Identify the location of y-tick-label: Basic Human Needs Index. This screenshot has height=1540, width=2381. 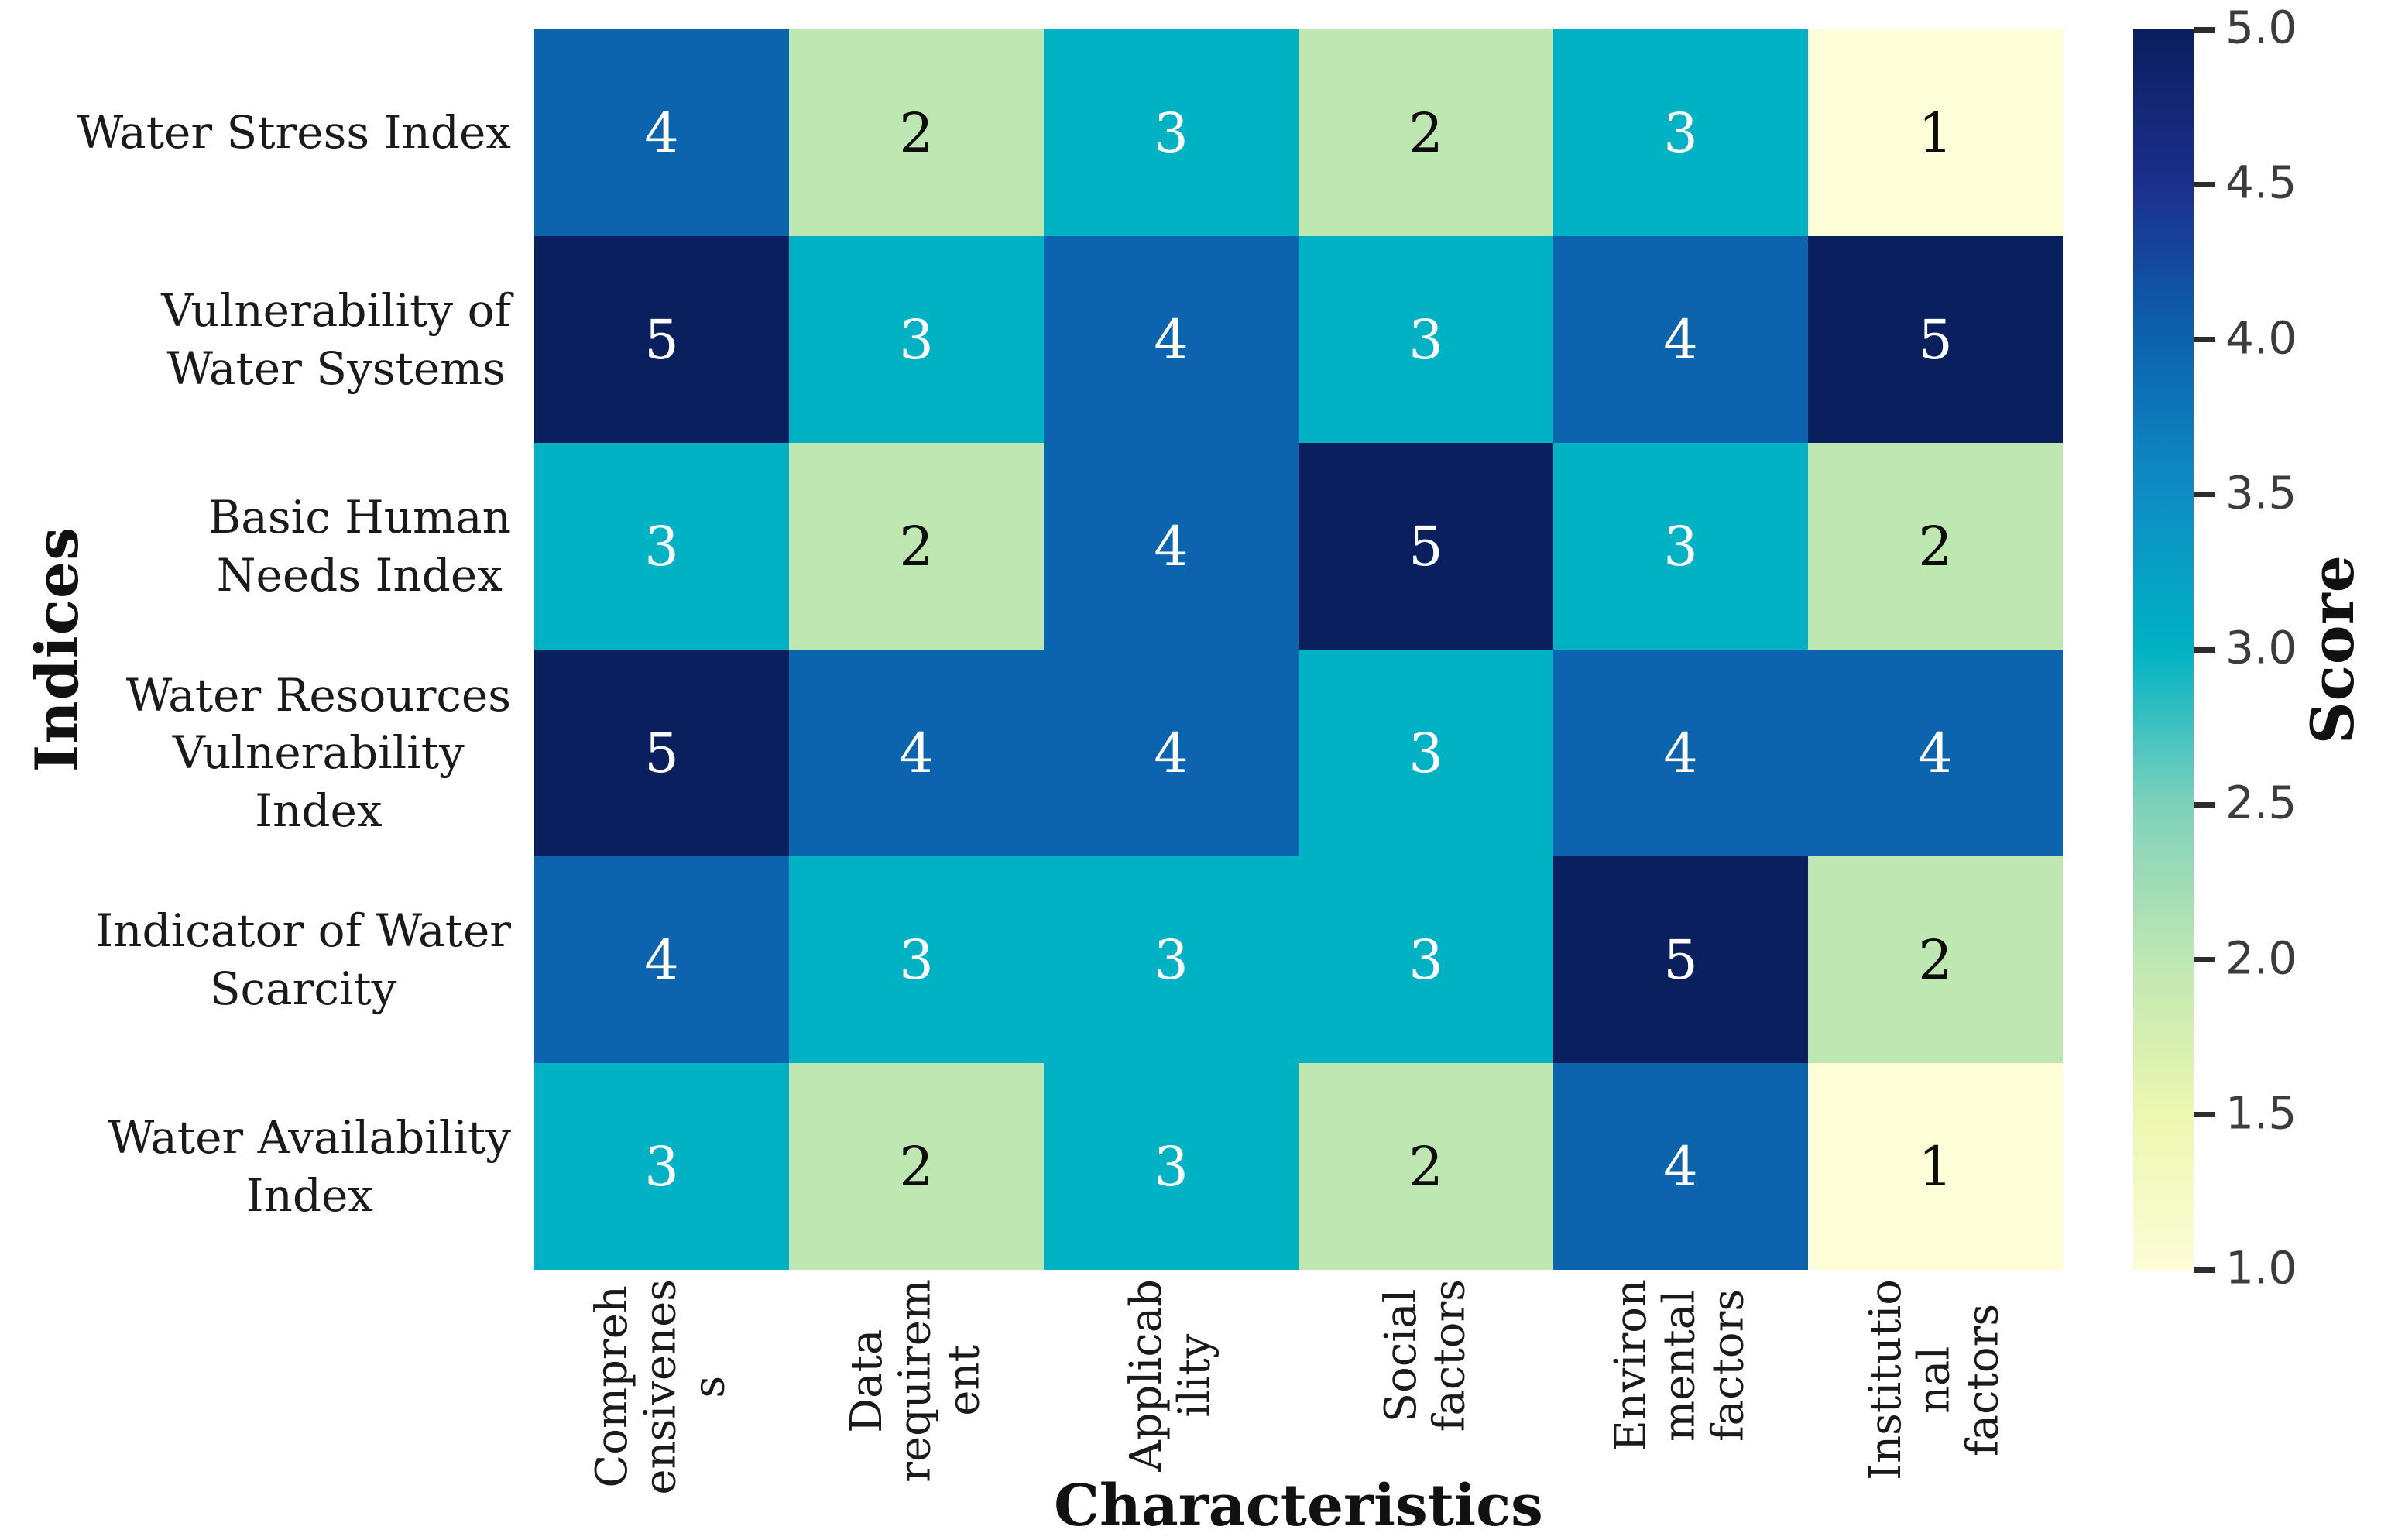
(255, 547).